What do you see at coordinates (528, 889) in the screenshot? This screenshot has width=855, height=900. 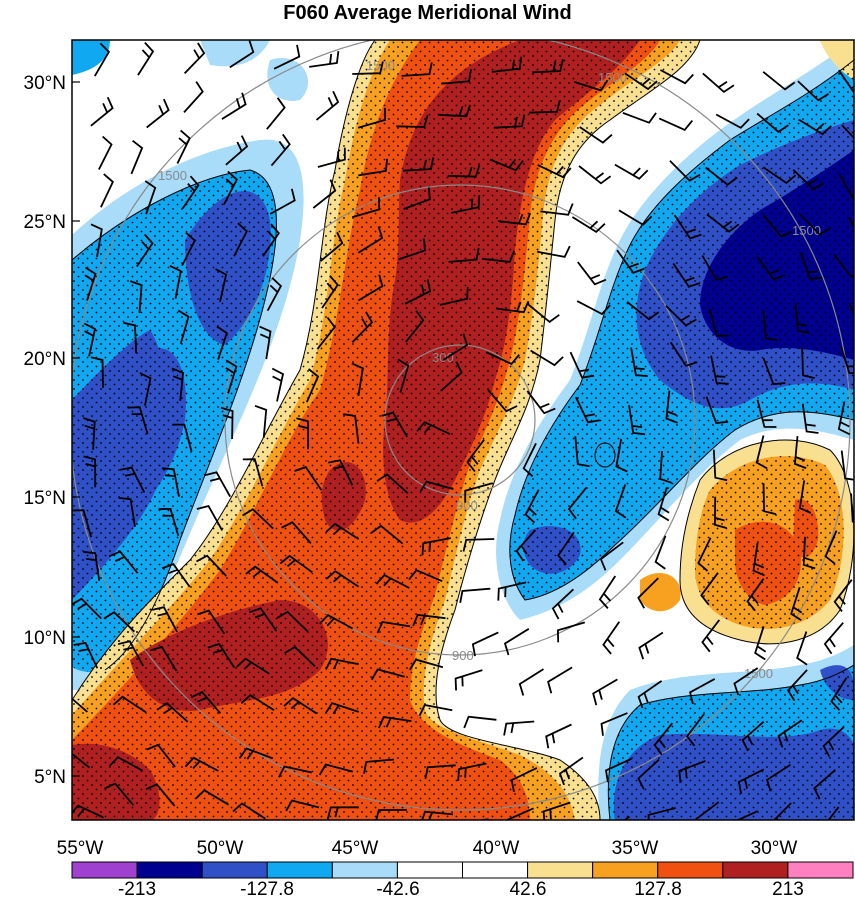 I see `colorbar-label-3: 42.6` at bounding box center [528, 889].